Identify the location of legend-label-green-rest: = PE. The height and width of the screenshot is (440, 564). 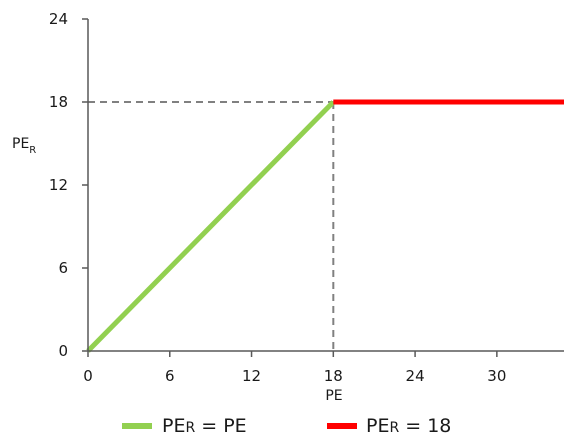
(220, 426).